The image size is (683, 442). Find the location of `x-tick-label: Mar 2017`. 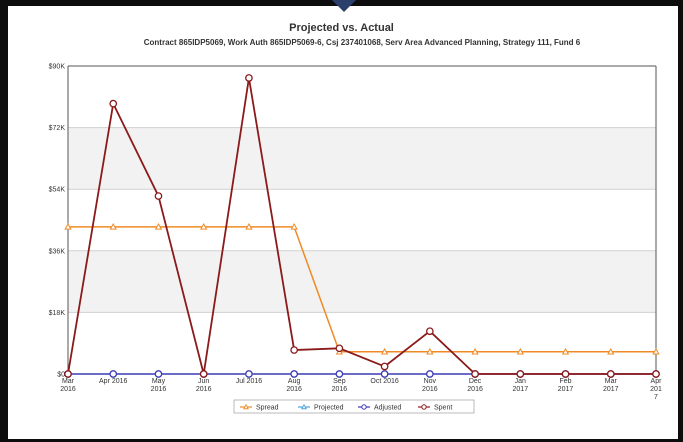

x-tick-label: Mar 2017 is located at coordinates (611, 385).